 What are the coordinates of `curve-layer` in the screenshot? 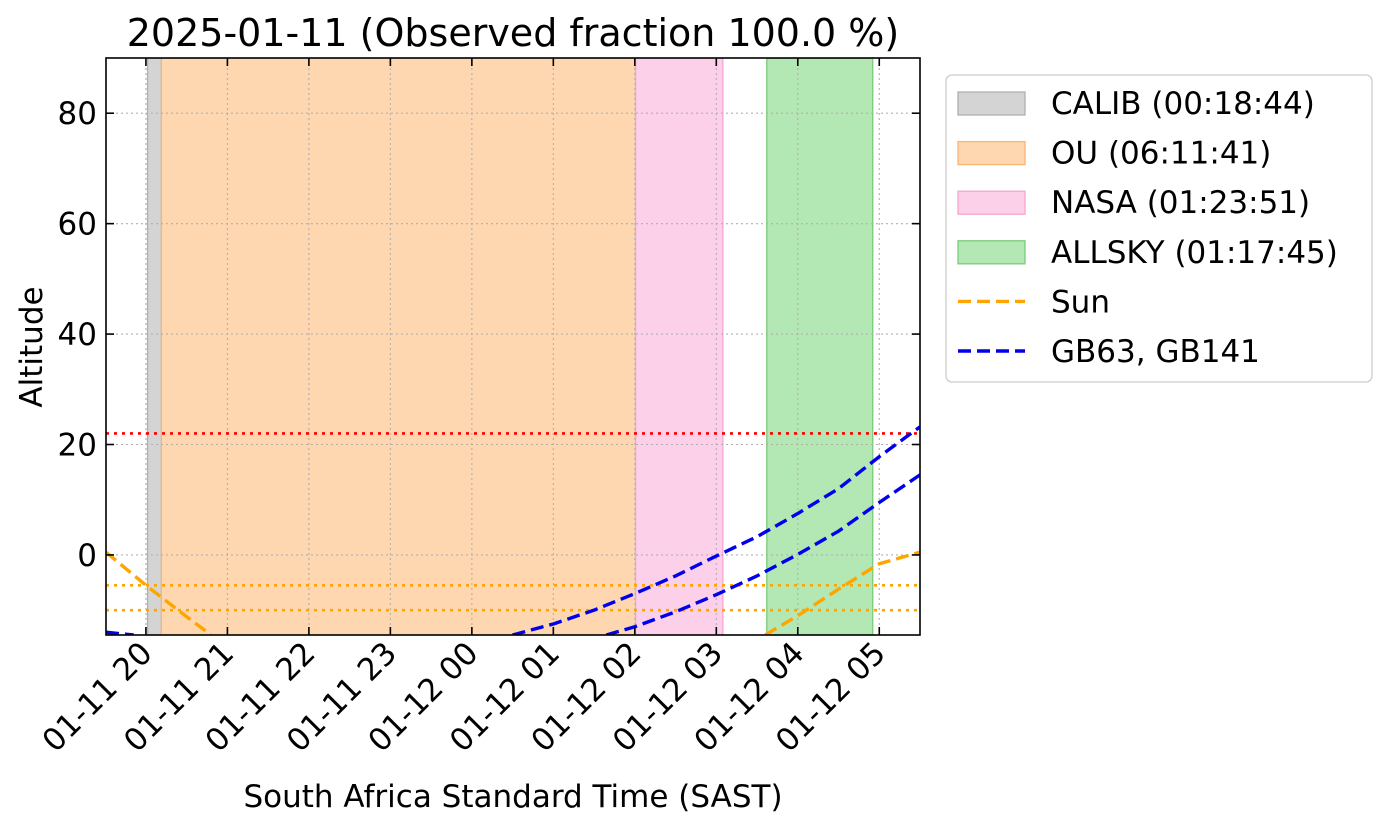 It's located at (513, 530).